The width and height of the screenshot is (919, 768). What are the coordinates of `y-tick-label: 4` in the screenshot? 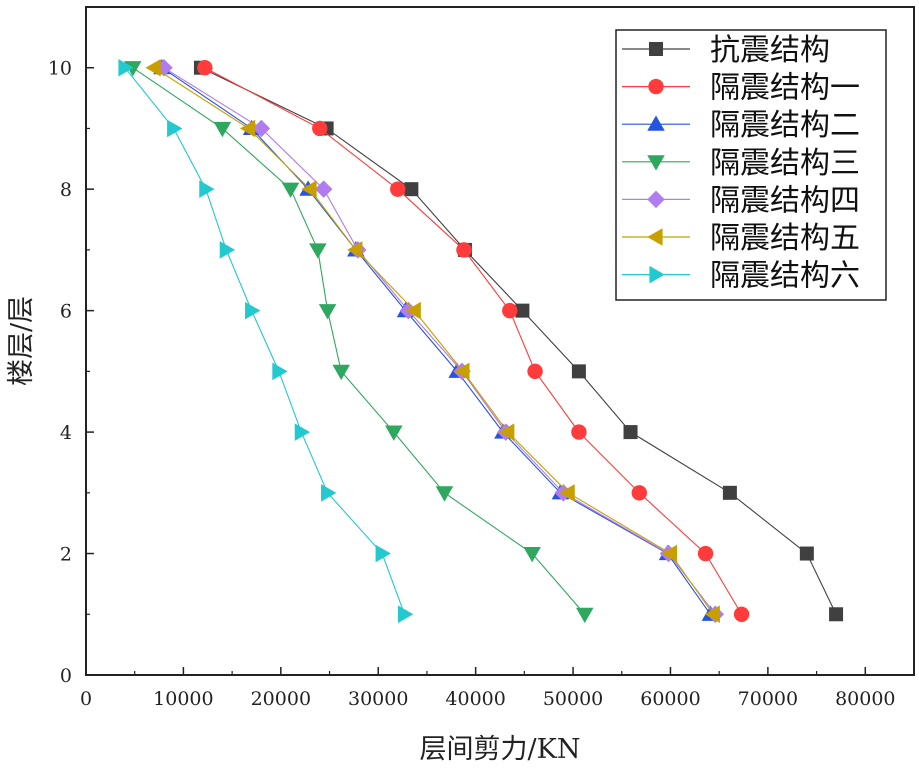 It's located at (66, 433).